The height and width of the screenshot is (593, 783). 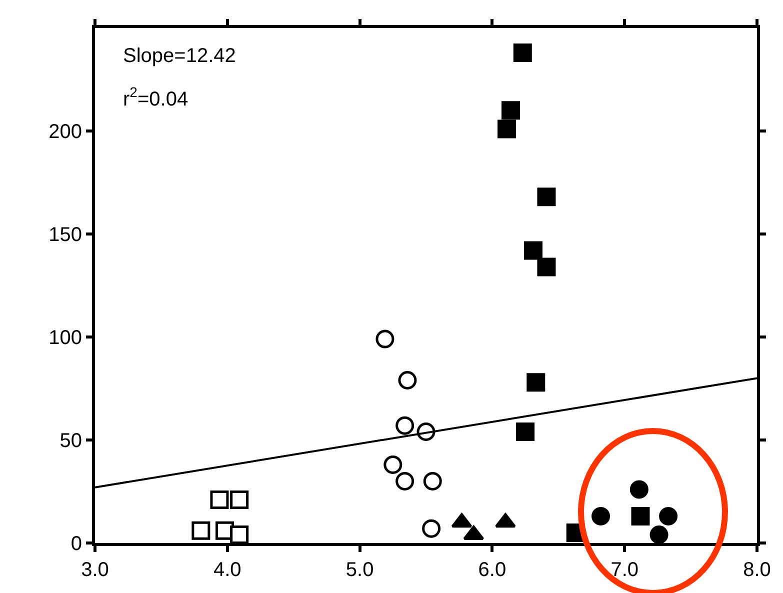 I want to click on x-tick-label: 5.0, so click(x=360, y=570).